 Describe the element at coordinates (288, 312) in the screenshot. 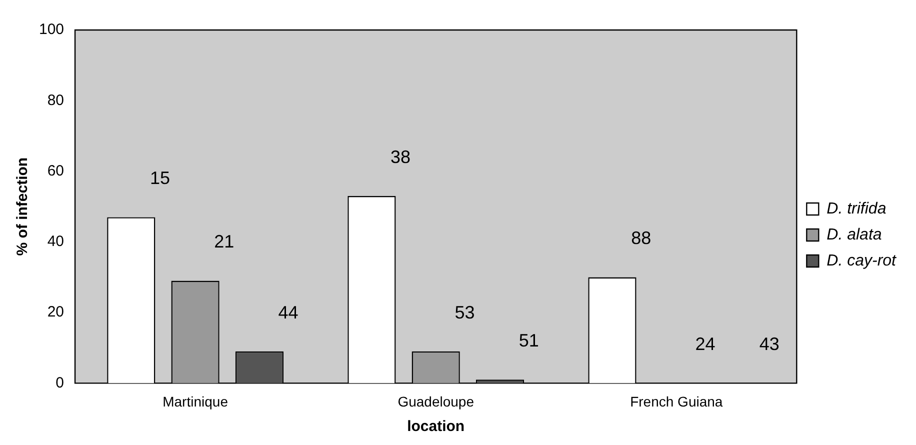

I see `annotation: 44` at that location.